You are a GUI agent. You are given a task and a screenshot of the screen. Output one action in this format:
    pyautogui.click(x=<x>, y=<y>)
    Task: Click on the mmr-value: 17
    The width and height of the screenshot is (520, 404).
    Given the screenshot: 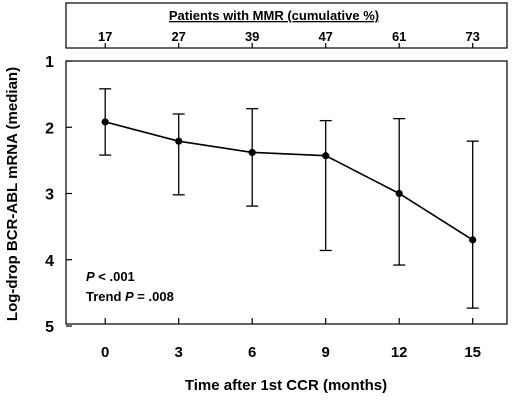 What is the action you would take?
    pyautogui.click(x=105, y=36)
    